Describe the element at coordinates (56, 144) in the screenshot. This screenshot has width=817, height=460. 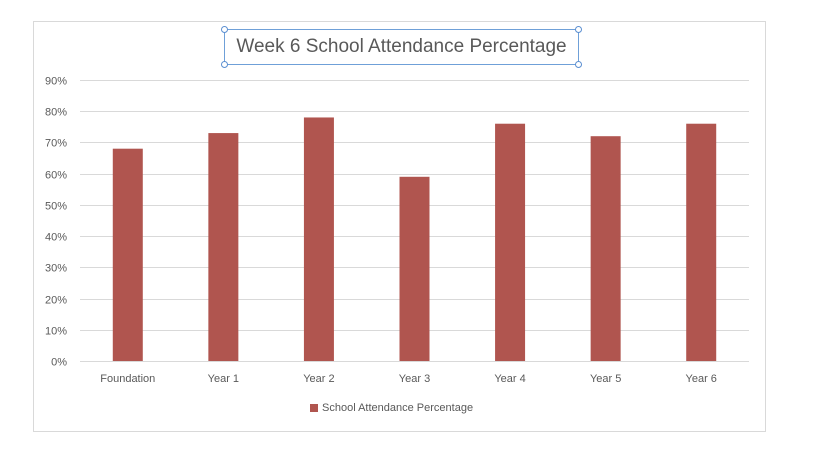
I see `y-tick-label: 70%` at that location.